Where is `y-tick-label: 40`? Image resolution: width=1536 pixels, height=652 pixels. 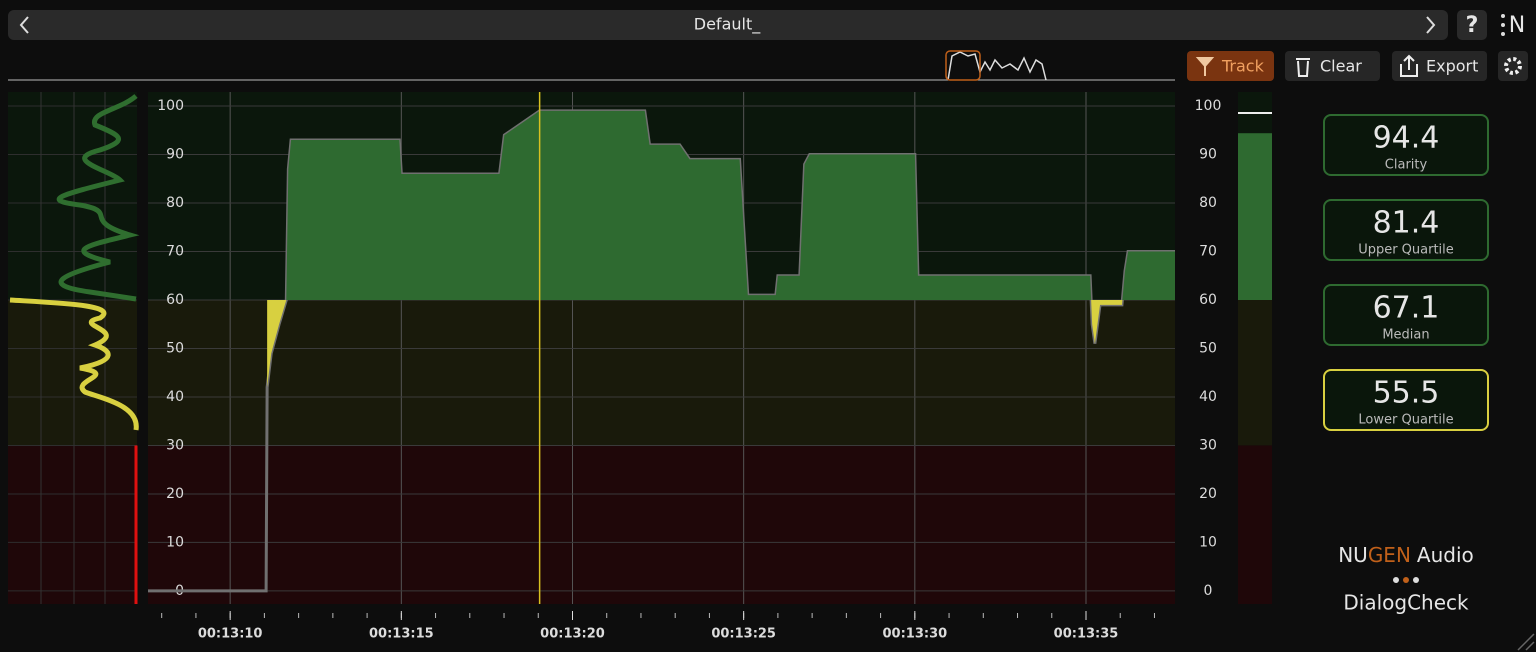
y-tick-label: 40 is located at coordinates (175, 397).